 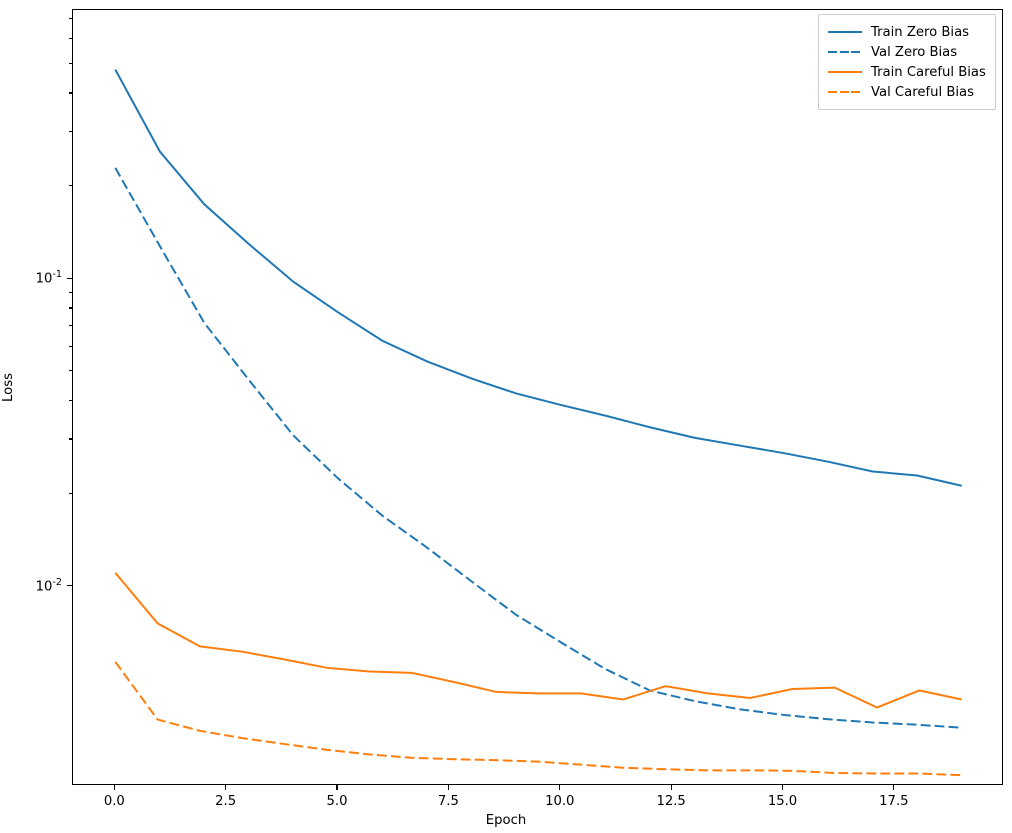 I want to click on legend-item: Train Careful Bias, so click(x=907, y=72).